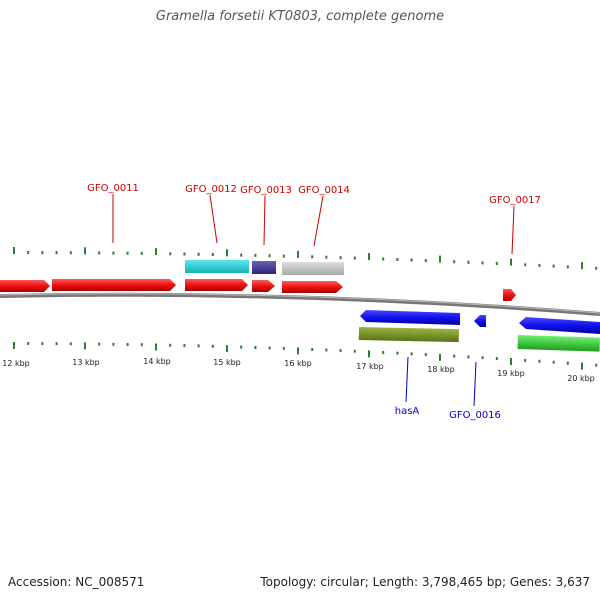  What do you see at coordinates (86, 362) in the screenshot?
I see `scale-label-13kbp: 13 kbp` at bounding box center [86, 362].